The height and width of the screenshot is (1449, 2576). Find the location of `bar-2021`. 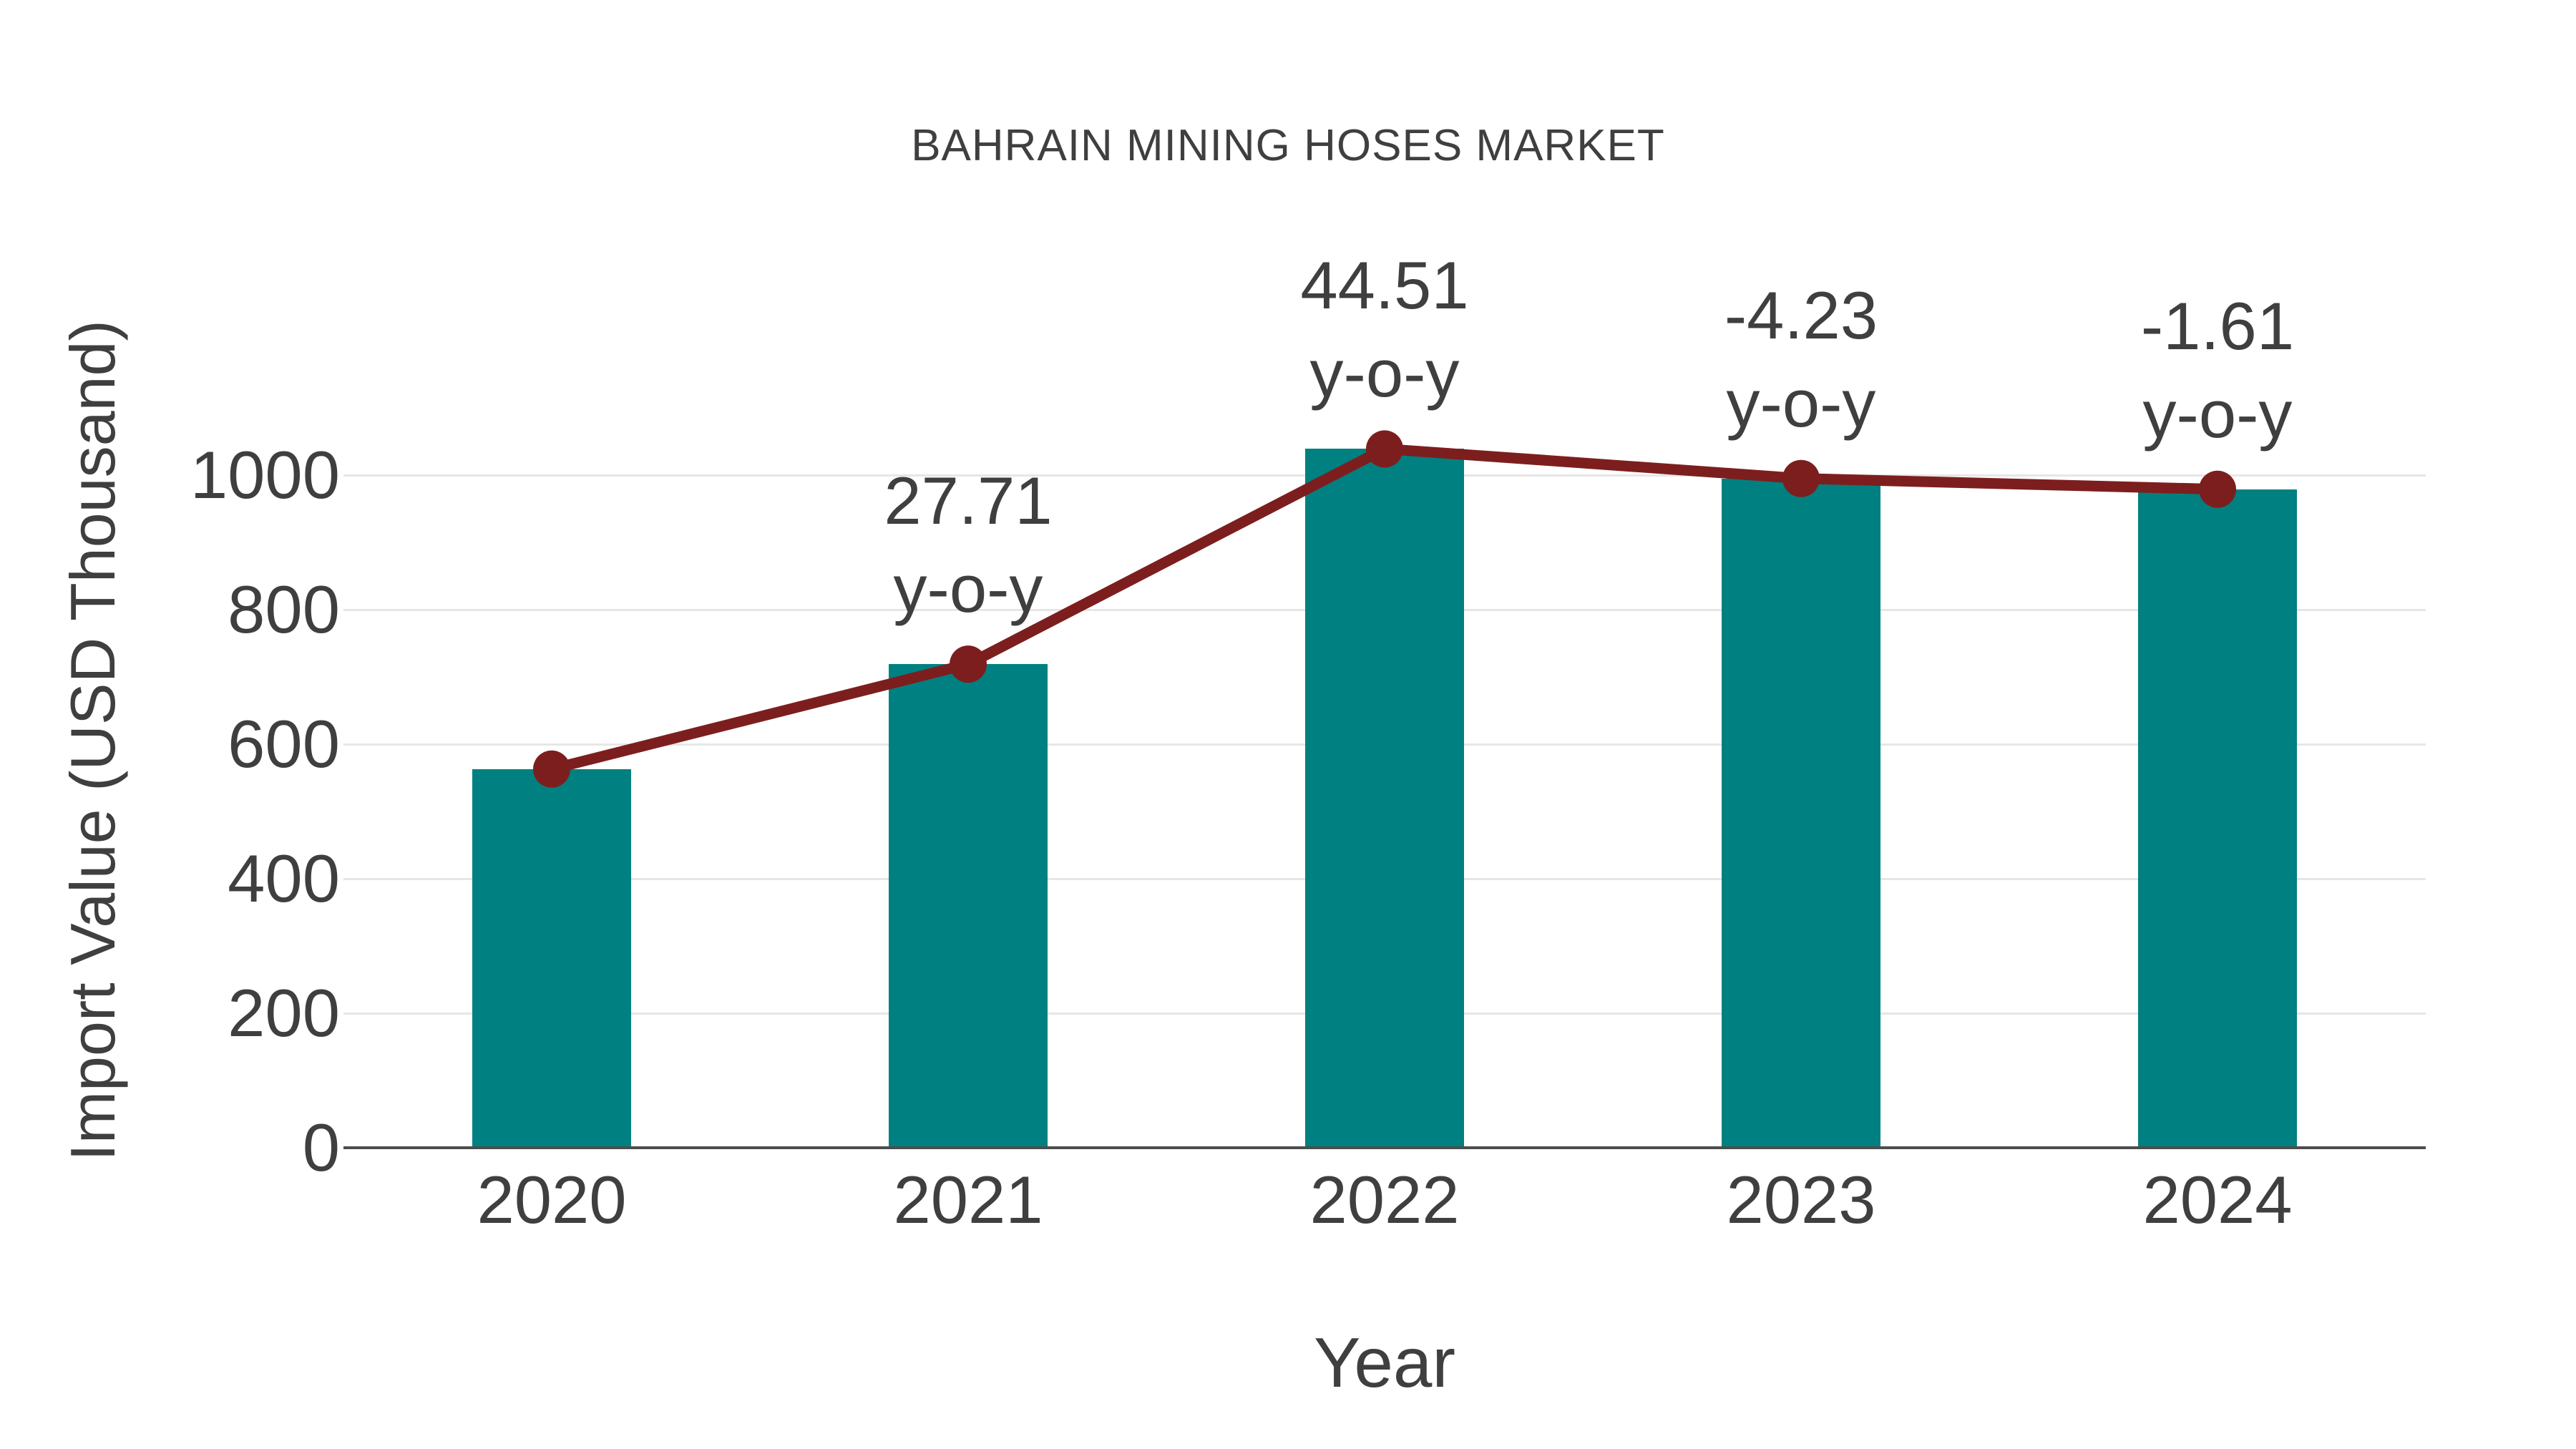

bar-2021 is located at coordinates (968, 906).